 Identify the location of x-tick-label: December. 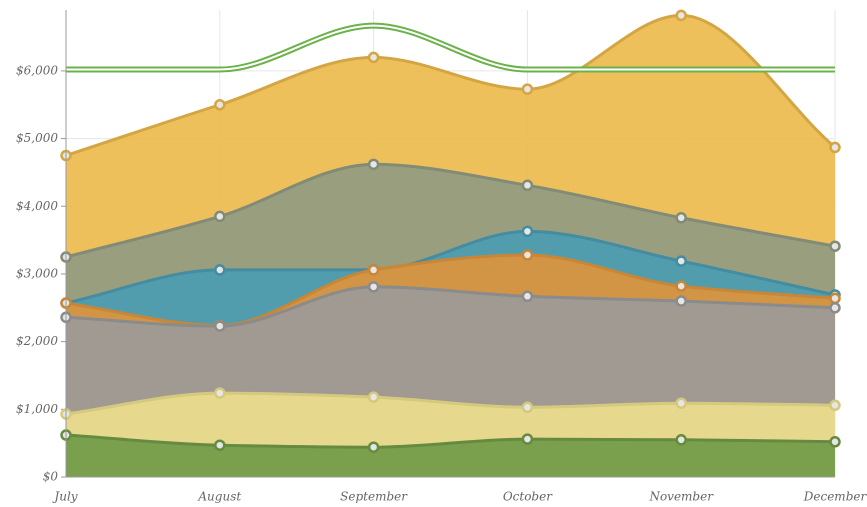
(835, 497).